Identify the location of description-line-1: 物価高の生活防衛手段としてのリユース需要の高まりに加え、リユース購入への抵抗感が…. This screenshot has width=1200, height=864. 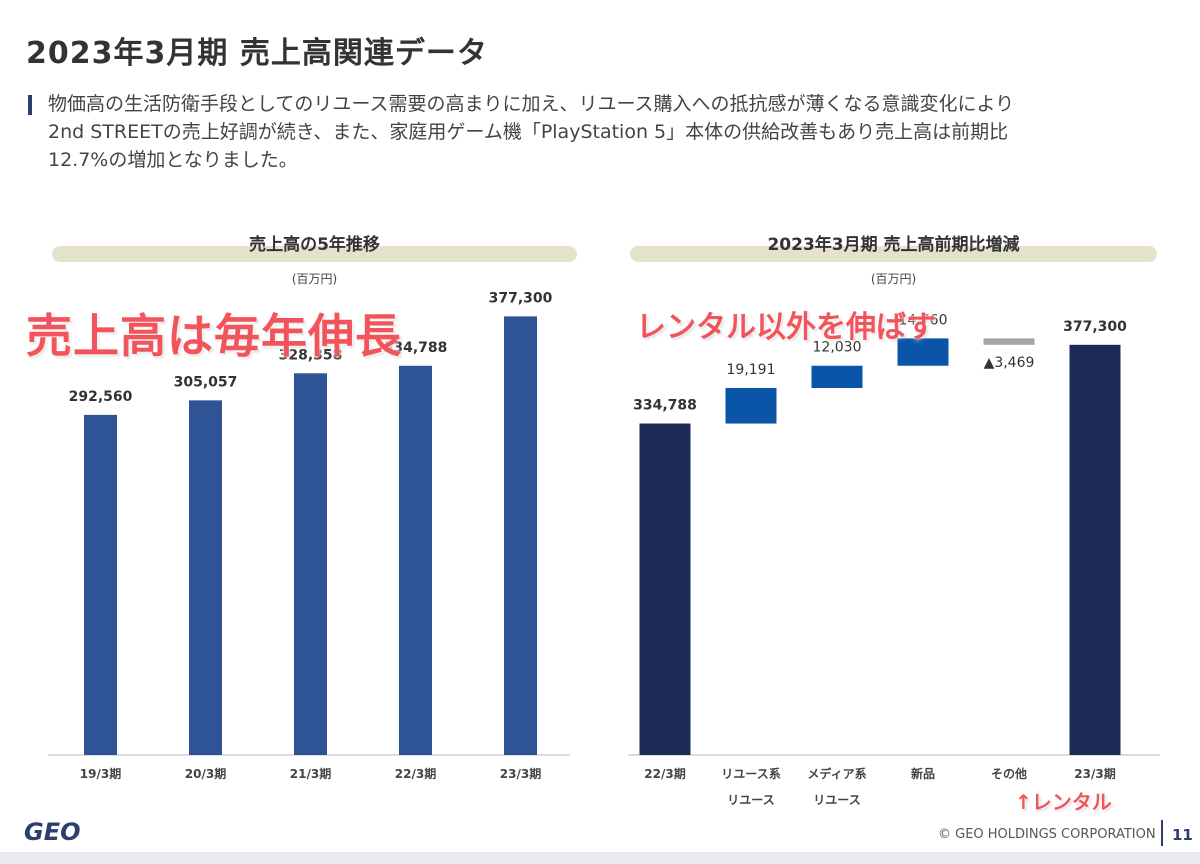
(531, 104).